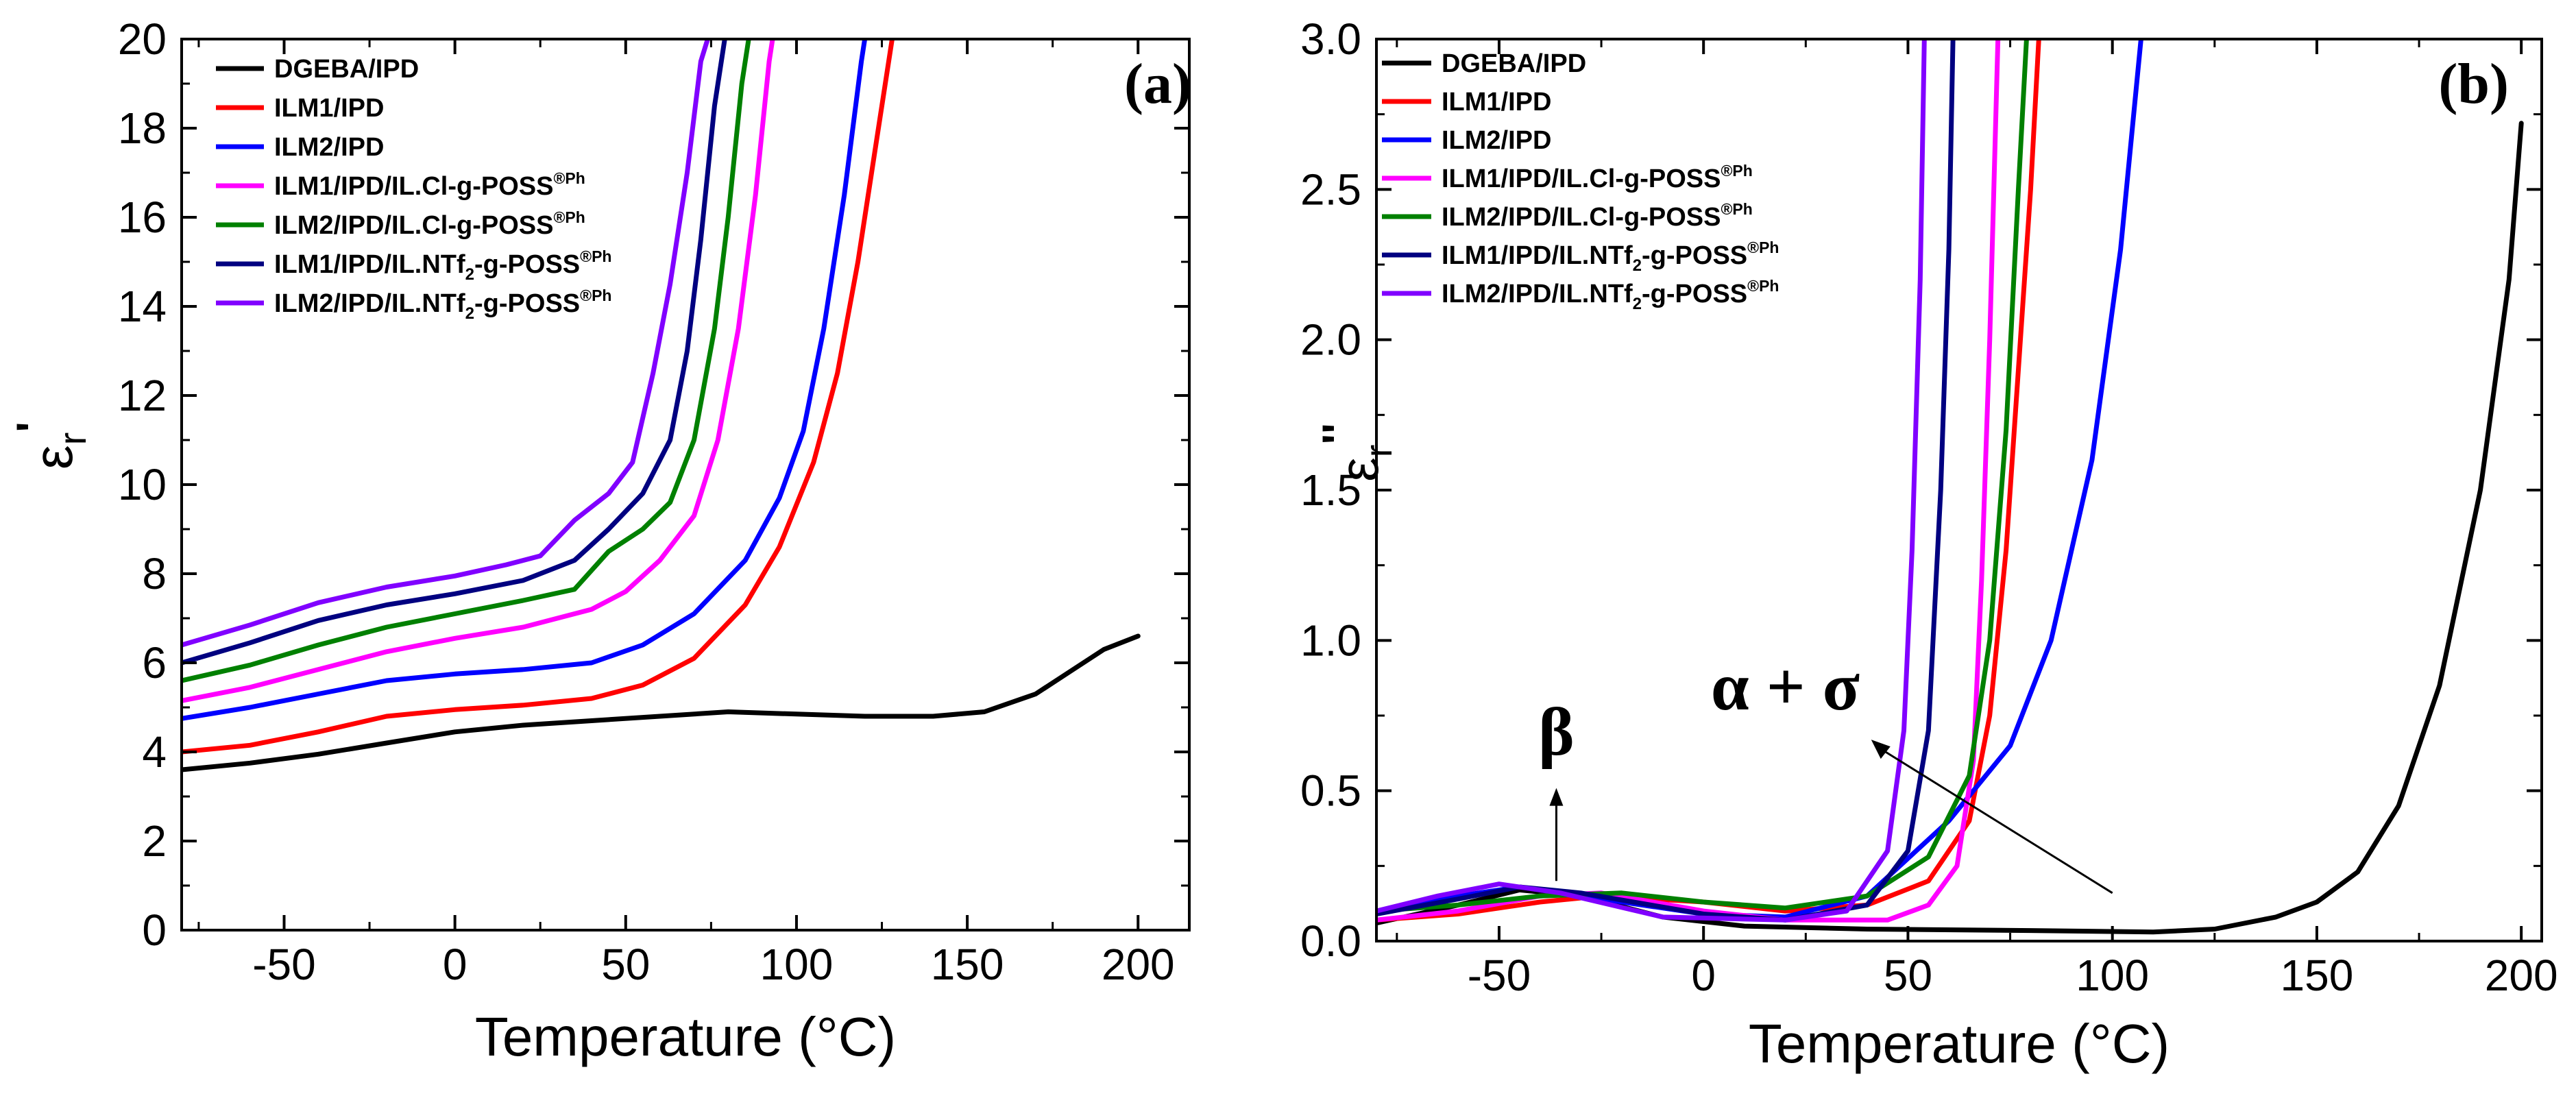 The height and width of the screenshot is (1096, 2576). Describe the element at coordinates (1330, 490) in the screenshot. I see `y-tick-label: 1.5` at that location.